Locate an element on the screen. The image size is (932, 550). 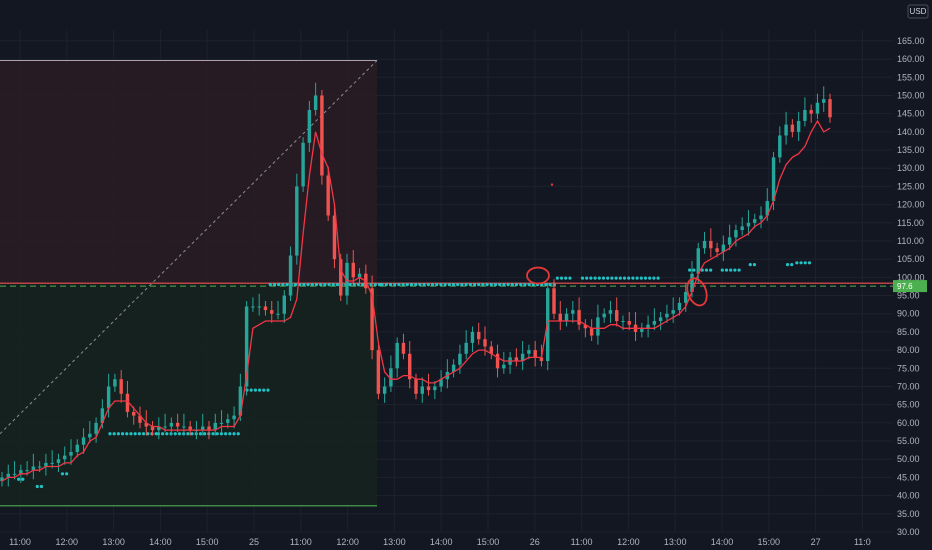
y-tick-label: 70.00 is located at coordinates (908, 386).